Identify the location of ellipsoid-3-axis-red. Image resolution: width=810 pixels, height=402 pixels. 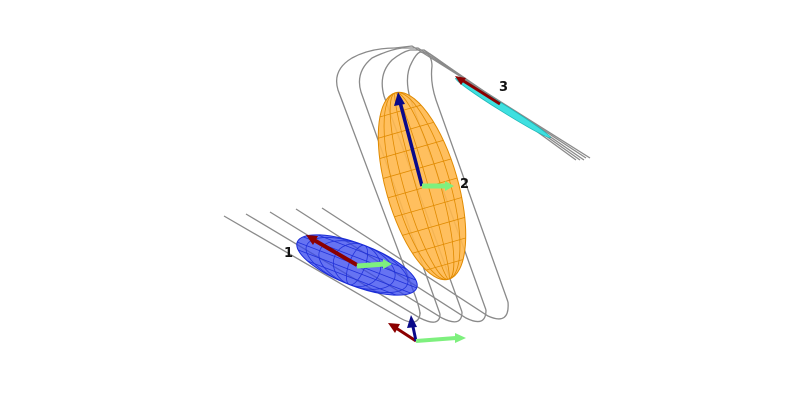
(481, 92).